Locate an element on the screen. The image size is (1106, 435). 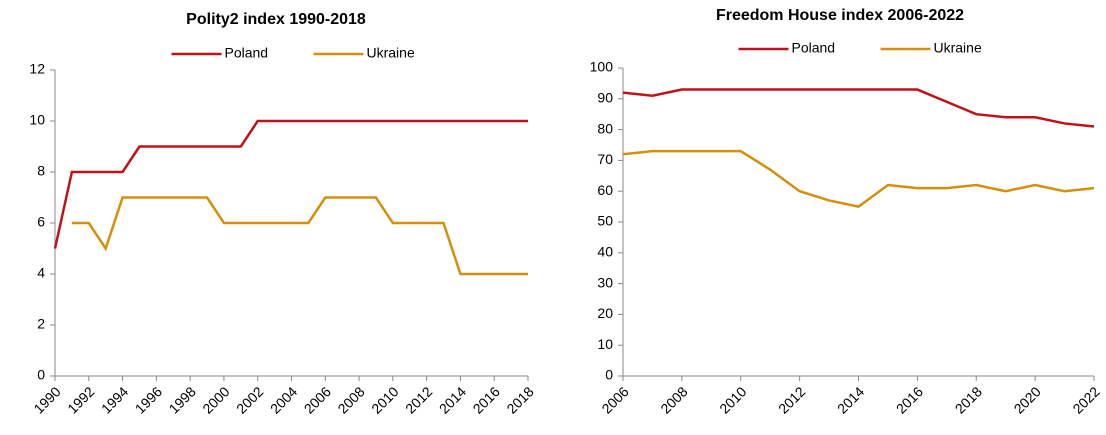
y-tick-label: 80 is located at coordinates (605, 128).